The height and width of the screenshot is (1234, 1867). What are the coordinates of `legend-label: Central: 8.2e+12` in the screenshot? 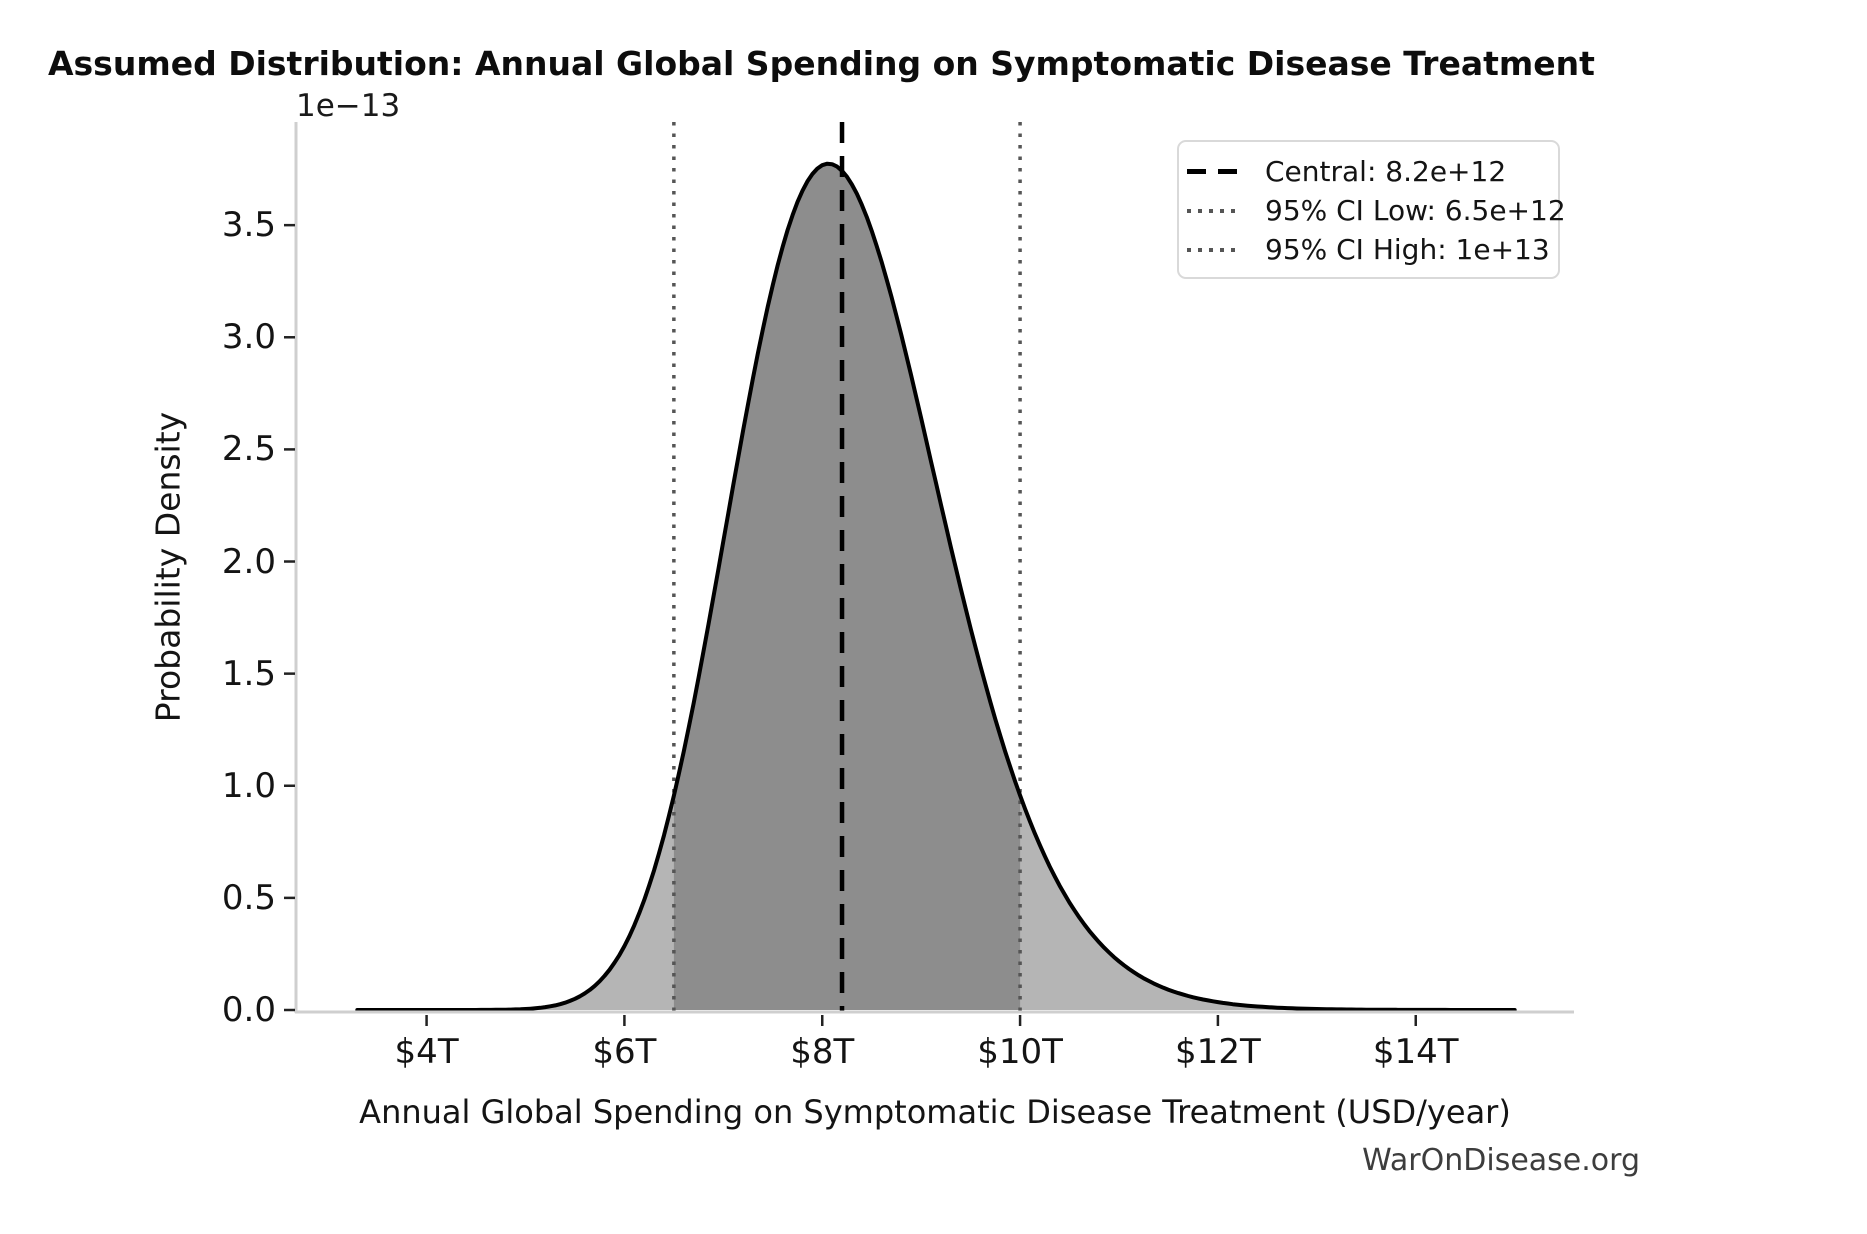 It's located at (1386, 171).